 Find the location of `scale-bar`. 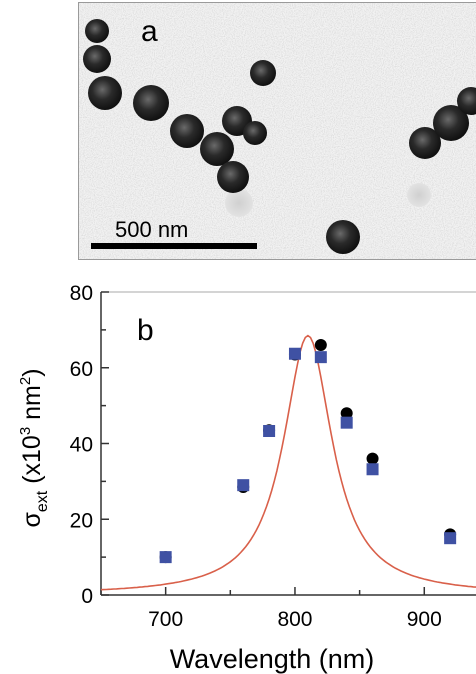

scale-bar is located at coordinates (174, 246).